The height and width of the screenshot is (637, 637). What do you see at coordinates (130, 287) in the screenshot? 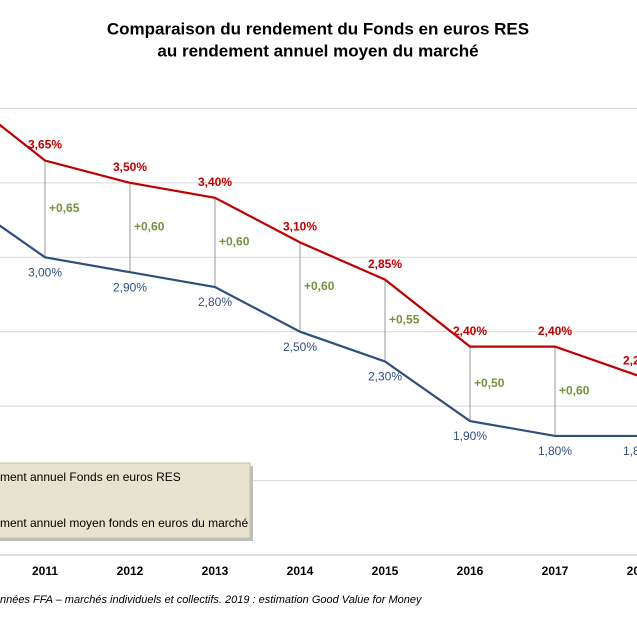
I see `value-label: 2,90%` at bounding box center [130, 287].